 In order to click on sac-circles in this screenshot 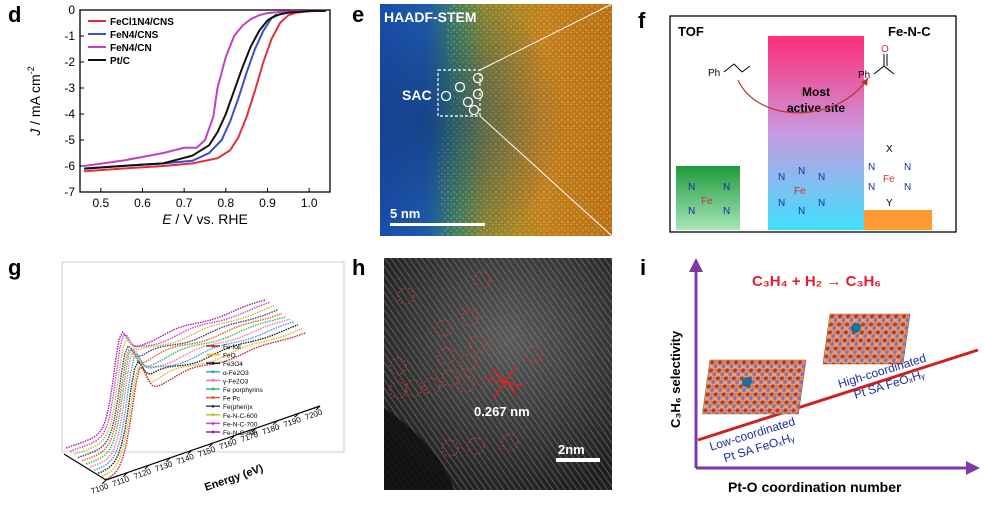, I will do `click(462, 94)`.